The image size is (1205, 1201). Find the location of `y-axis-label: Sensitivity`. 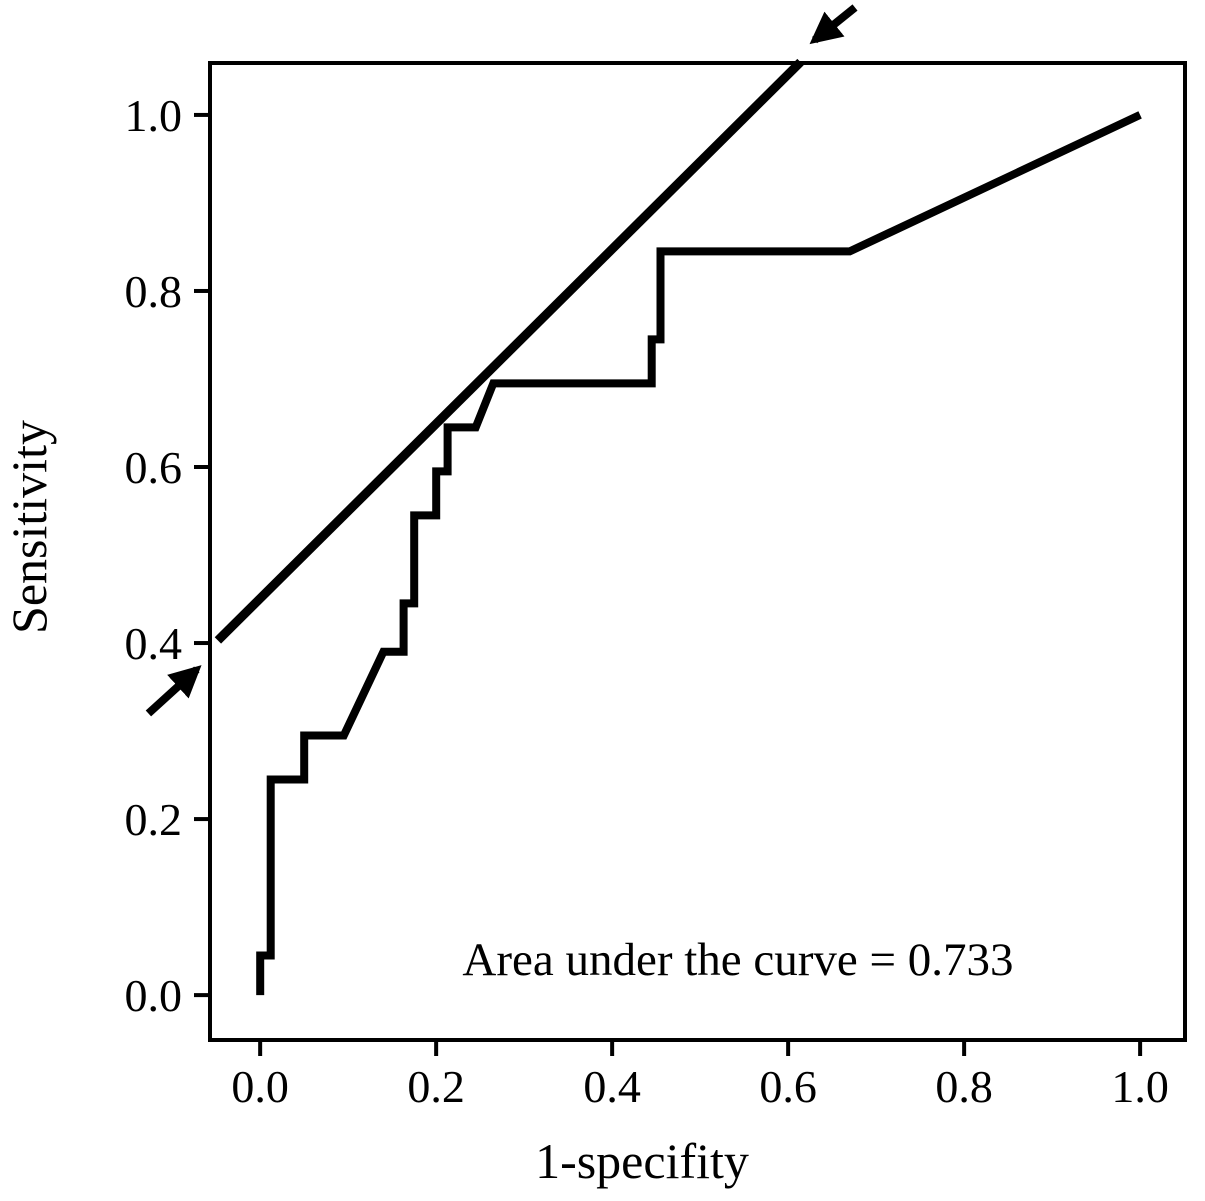

y-axis-label: Sensitivity is located at coordinates (29, 527).